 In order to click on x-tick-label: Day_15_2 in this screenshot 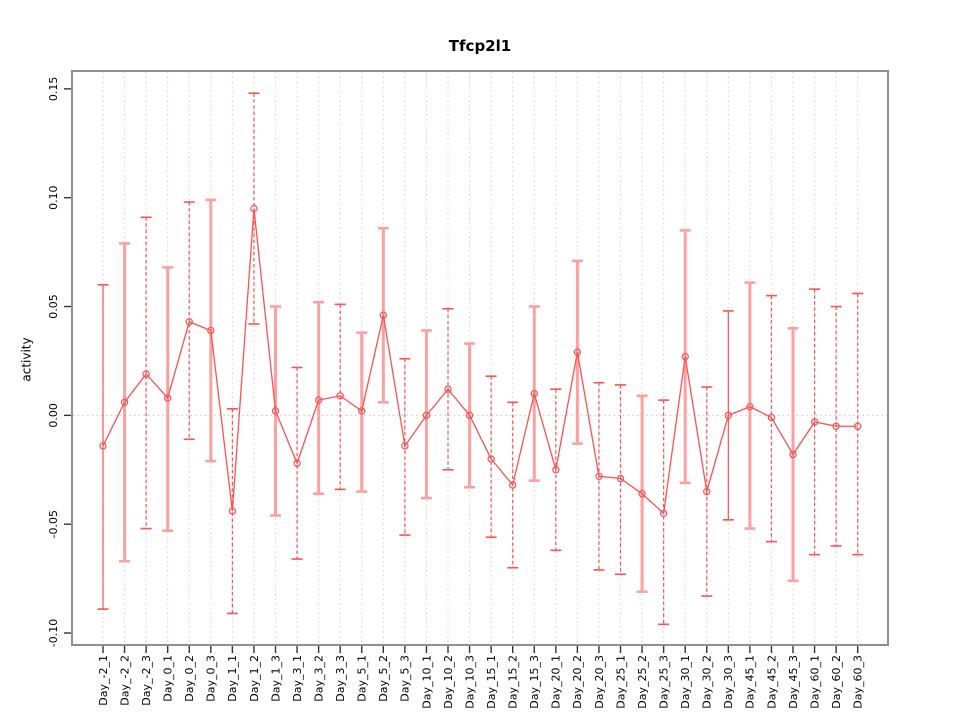, I will do `click(513, 682)`.